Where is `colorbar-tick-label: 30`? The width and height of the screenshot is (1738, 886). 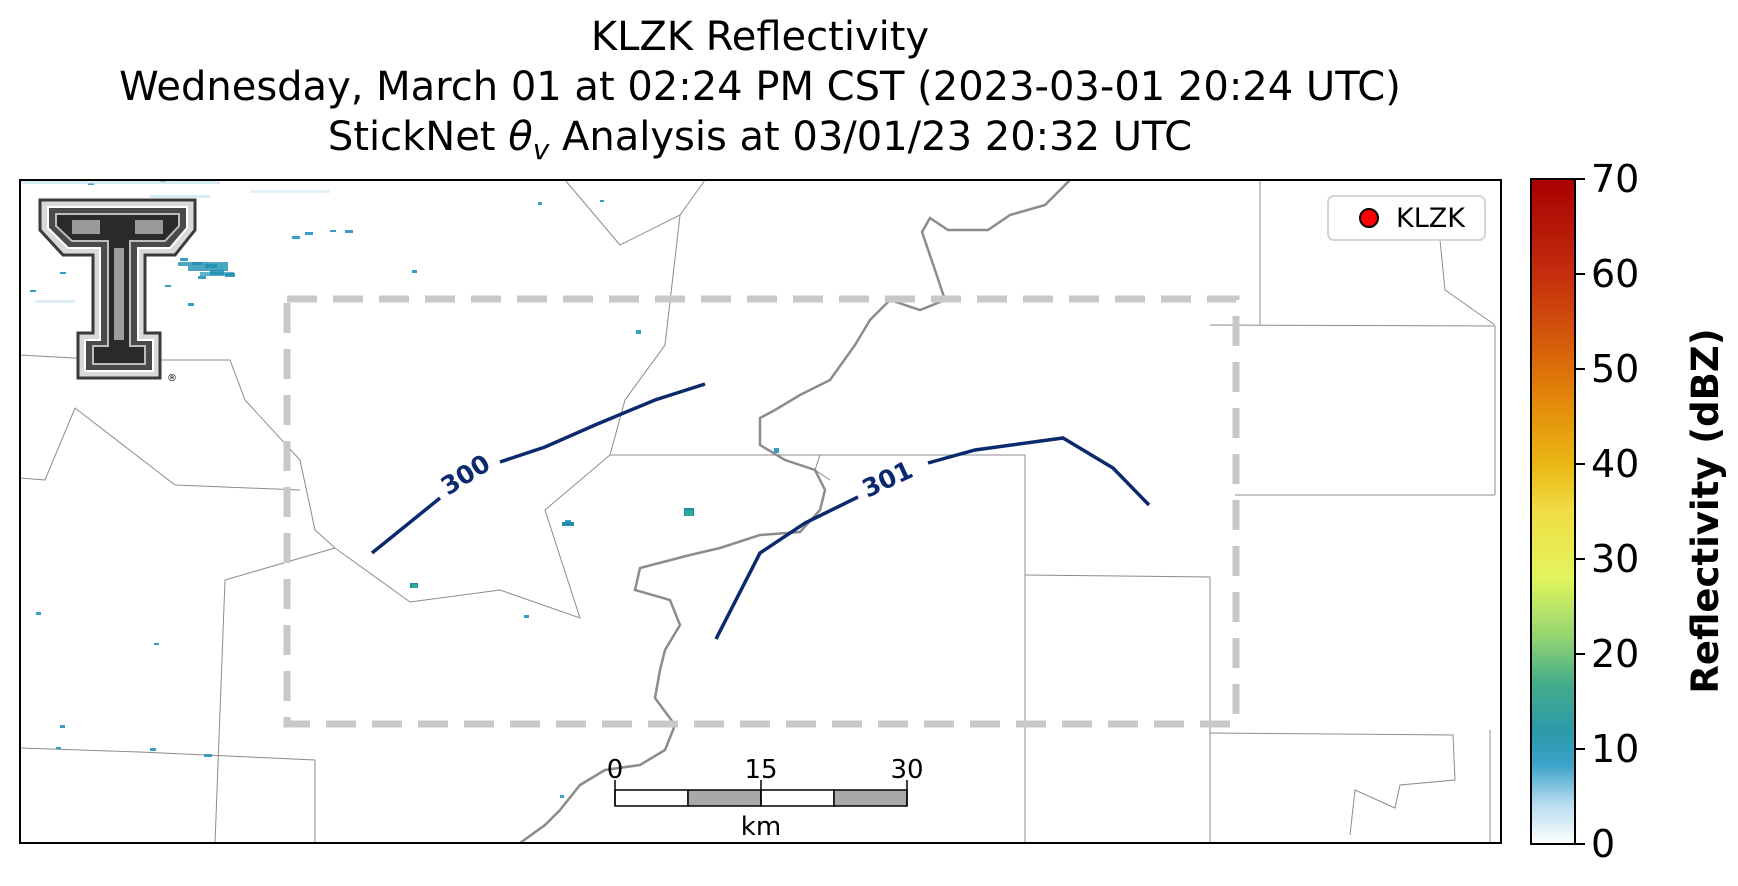 colorbar-tick-label: 30 is located at coordinates (1615, 559).